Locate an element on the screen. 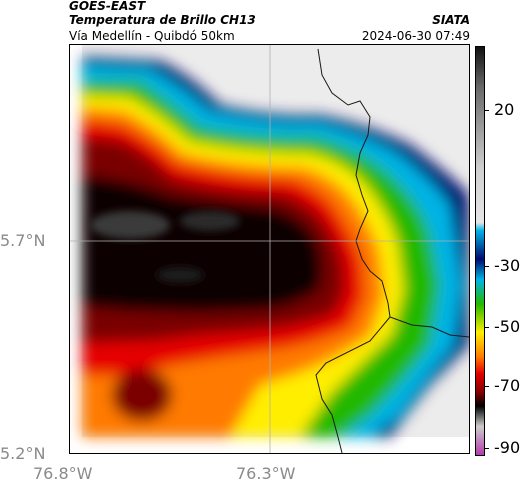  temperature-colorbar is located at coordinates (480, 251).